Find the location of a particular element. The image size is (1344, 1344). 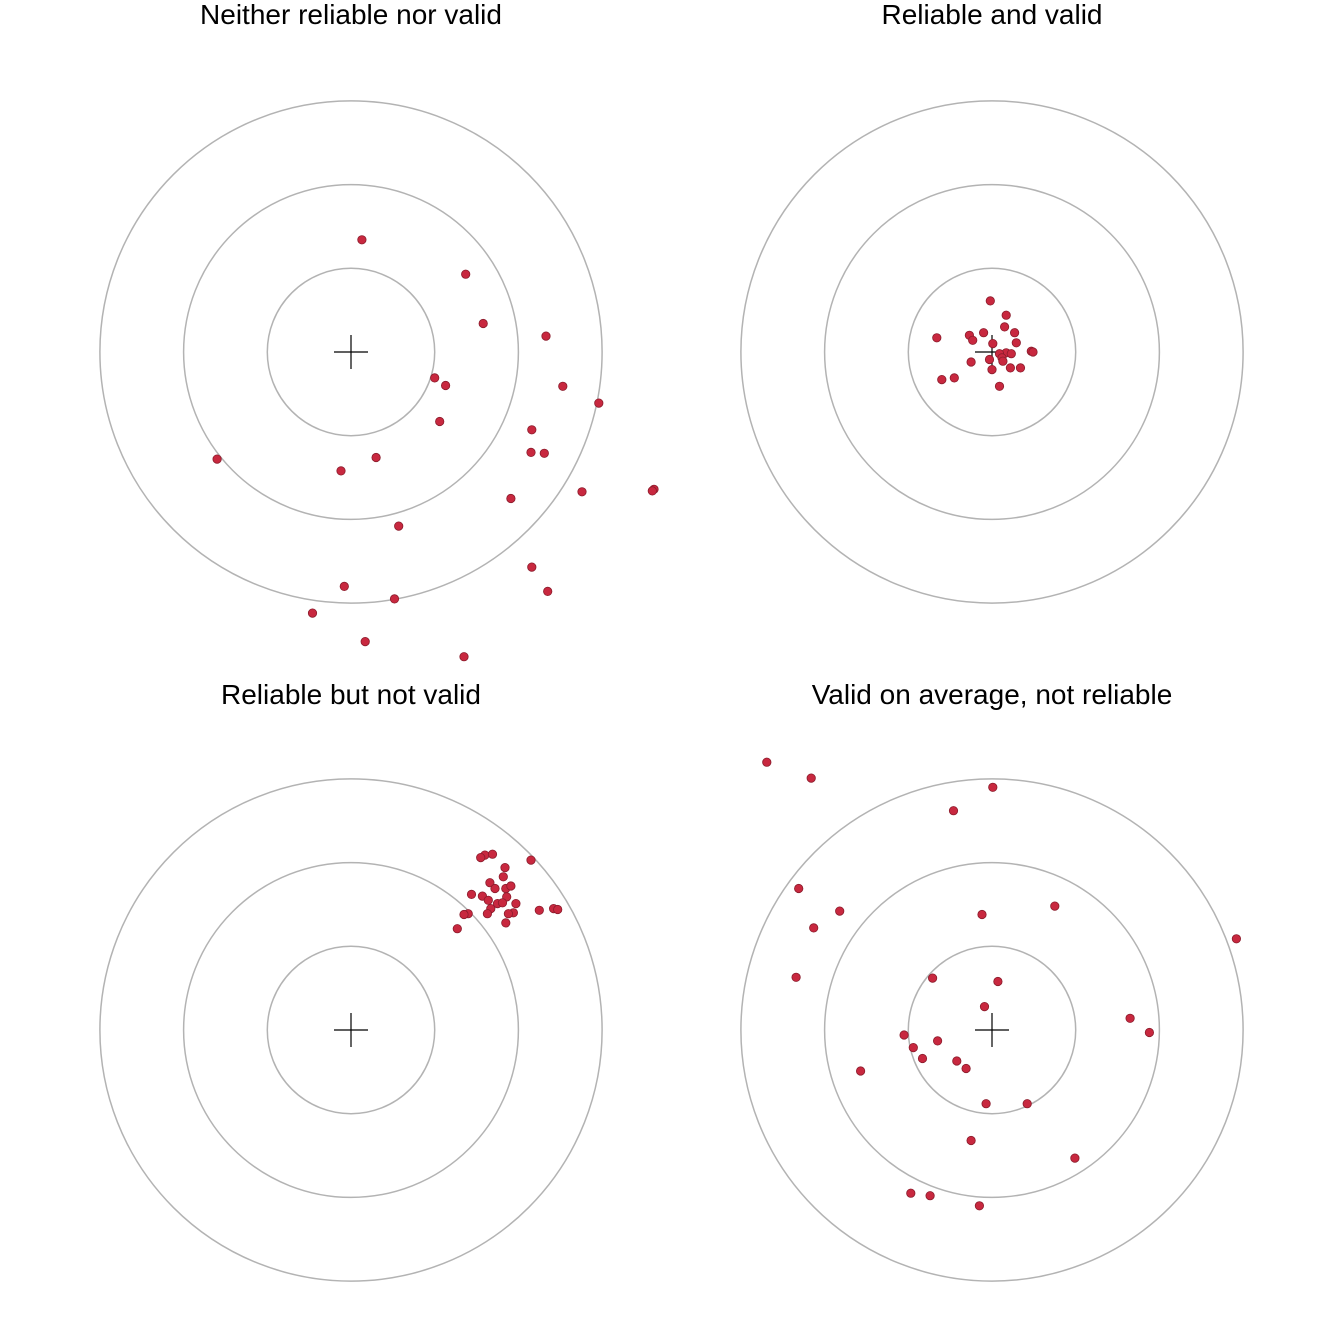

panel-title: Reliable and valid is located at coordinates (991, 15).